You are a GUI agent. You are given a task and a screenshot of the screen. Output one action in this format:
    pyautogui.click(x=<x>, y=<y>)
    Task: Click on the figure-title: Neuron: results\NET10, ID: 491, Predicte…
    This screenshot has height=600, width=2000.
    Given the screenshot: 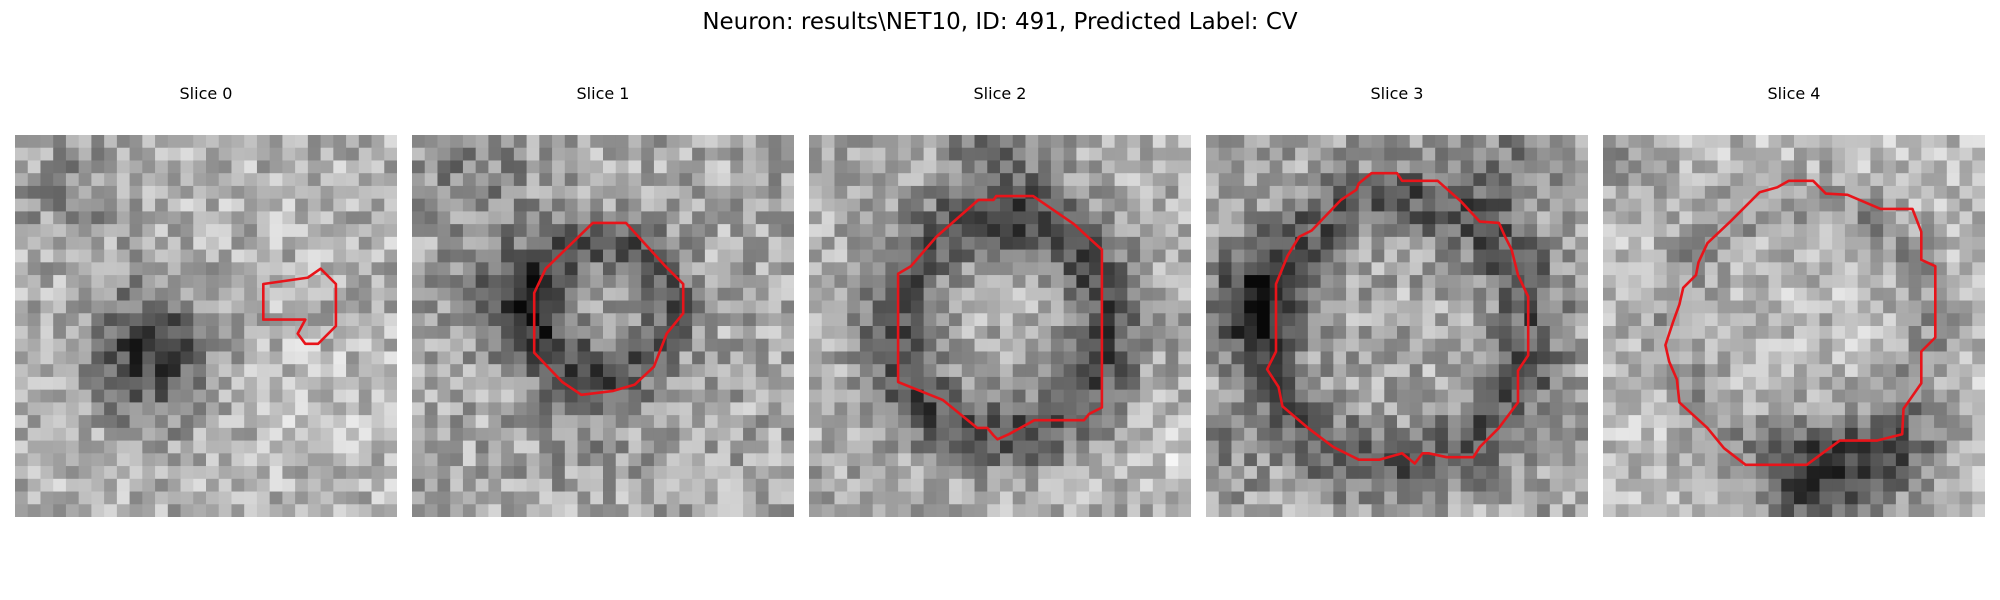 What is the action you would take?
    pyautogui.click(x=1000, y=22)
    